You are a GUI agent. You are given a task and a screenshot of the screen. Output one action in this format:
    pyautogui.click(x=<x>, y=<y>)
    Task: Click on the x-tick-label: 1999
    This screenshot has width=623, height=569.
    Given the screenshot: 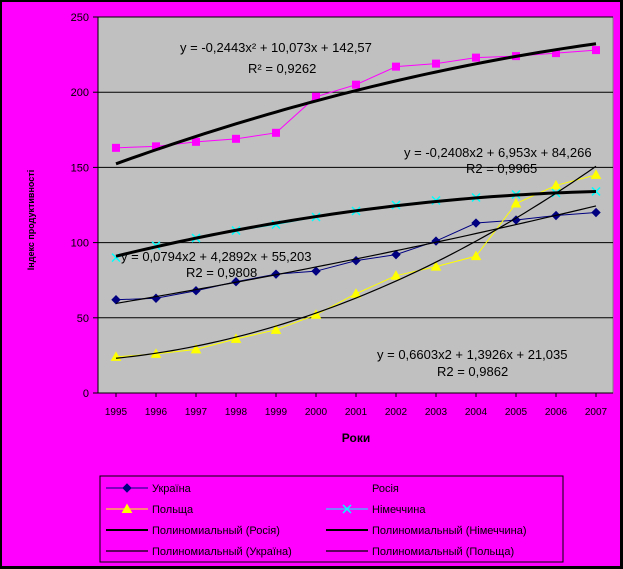 What is the action you would take?
    pyautogui.click(x=276, y=412)
    